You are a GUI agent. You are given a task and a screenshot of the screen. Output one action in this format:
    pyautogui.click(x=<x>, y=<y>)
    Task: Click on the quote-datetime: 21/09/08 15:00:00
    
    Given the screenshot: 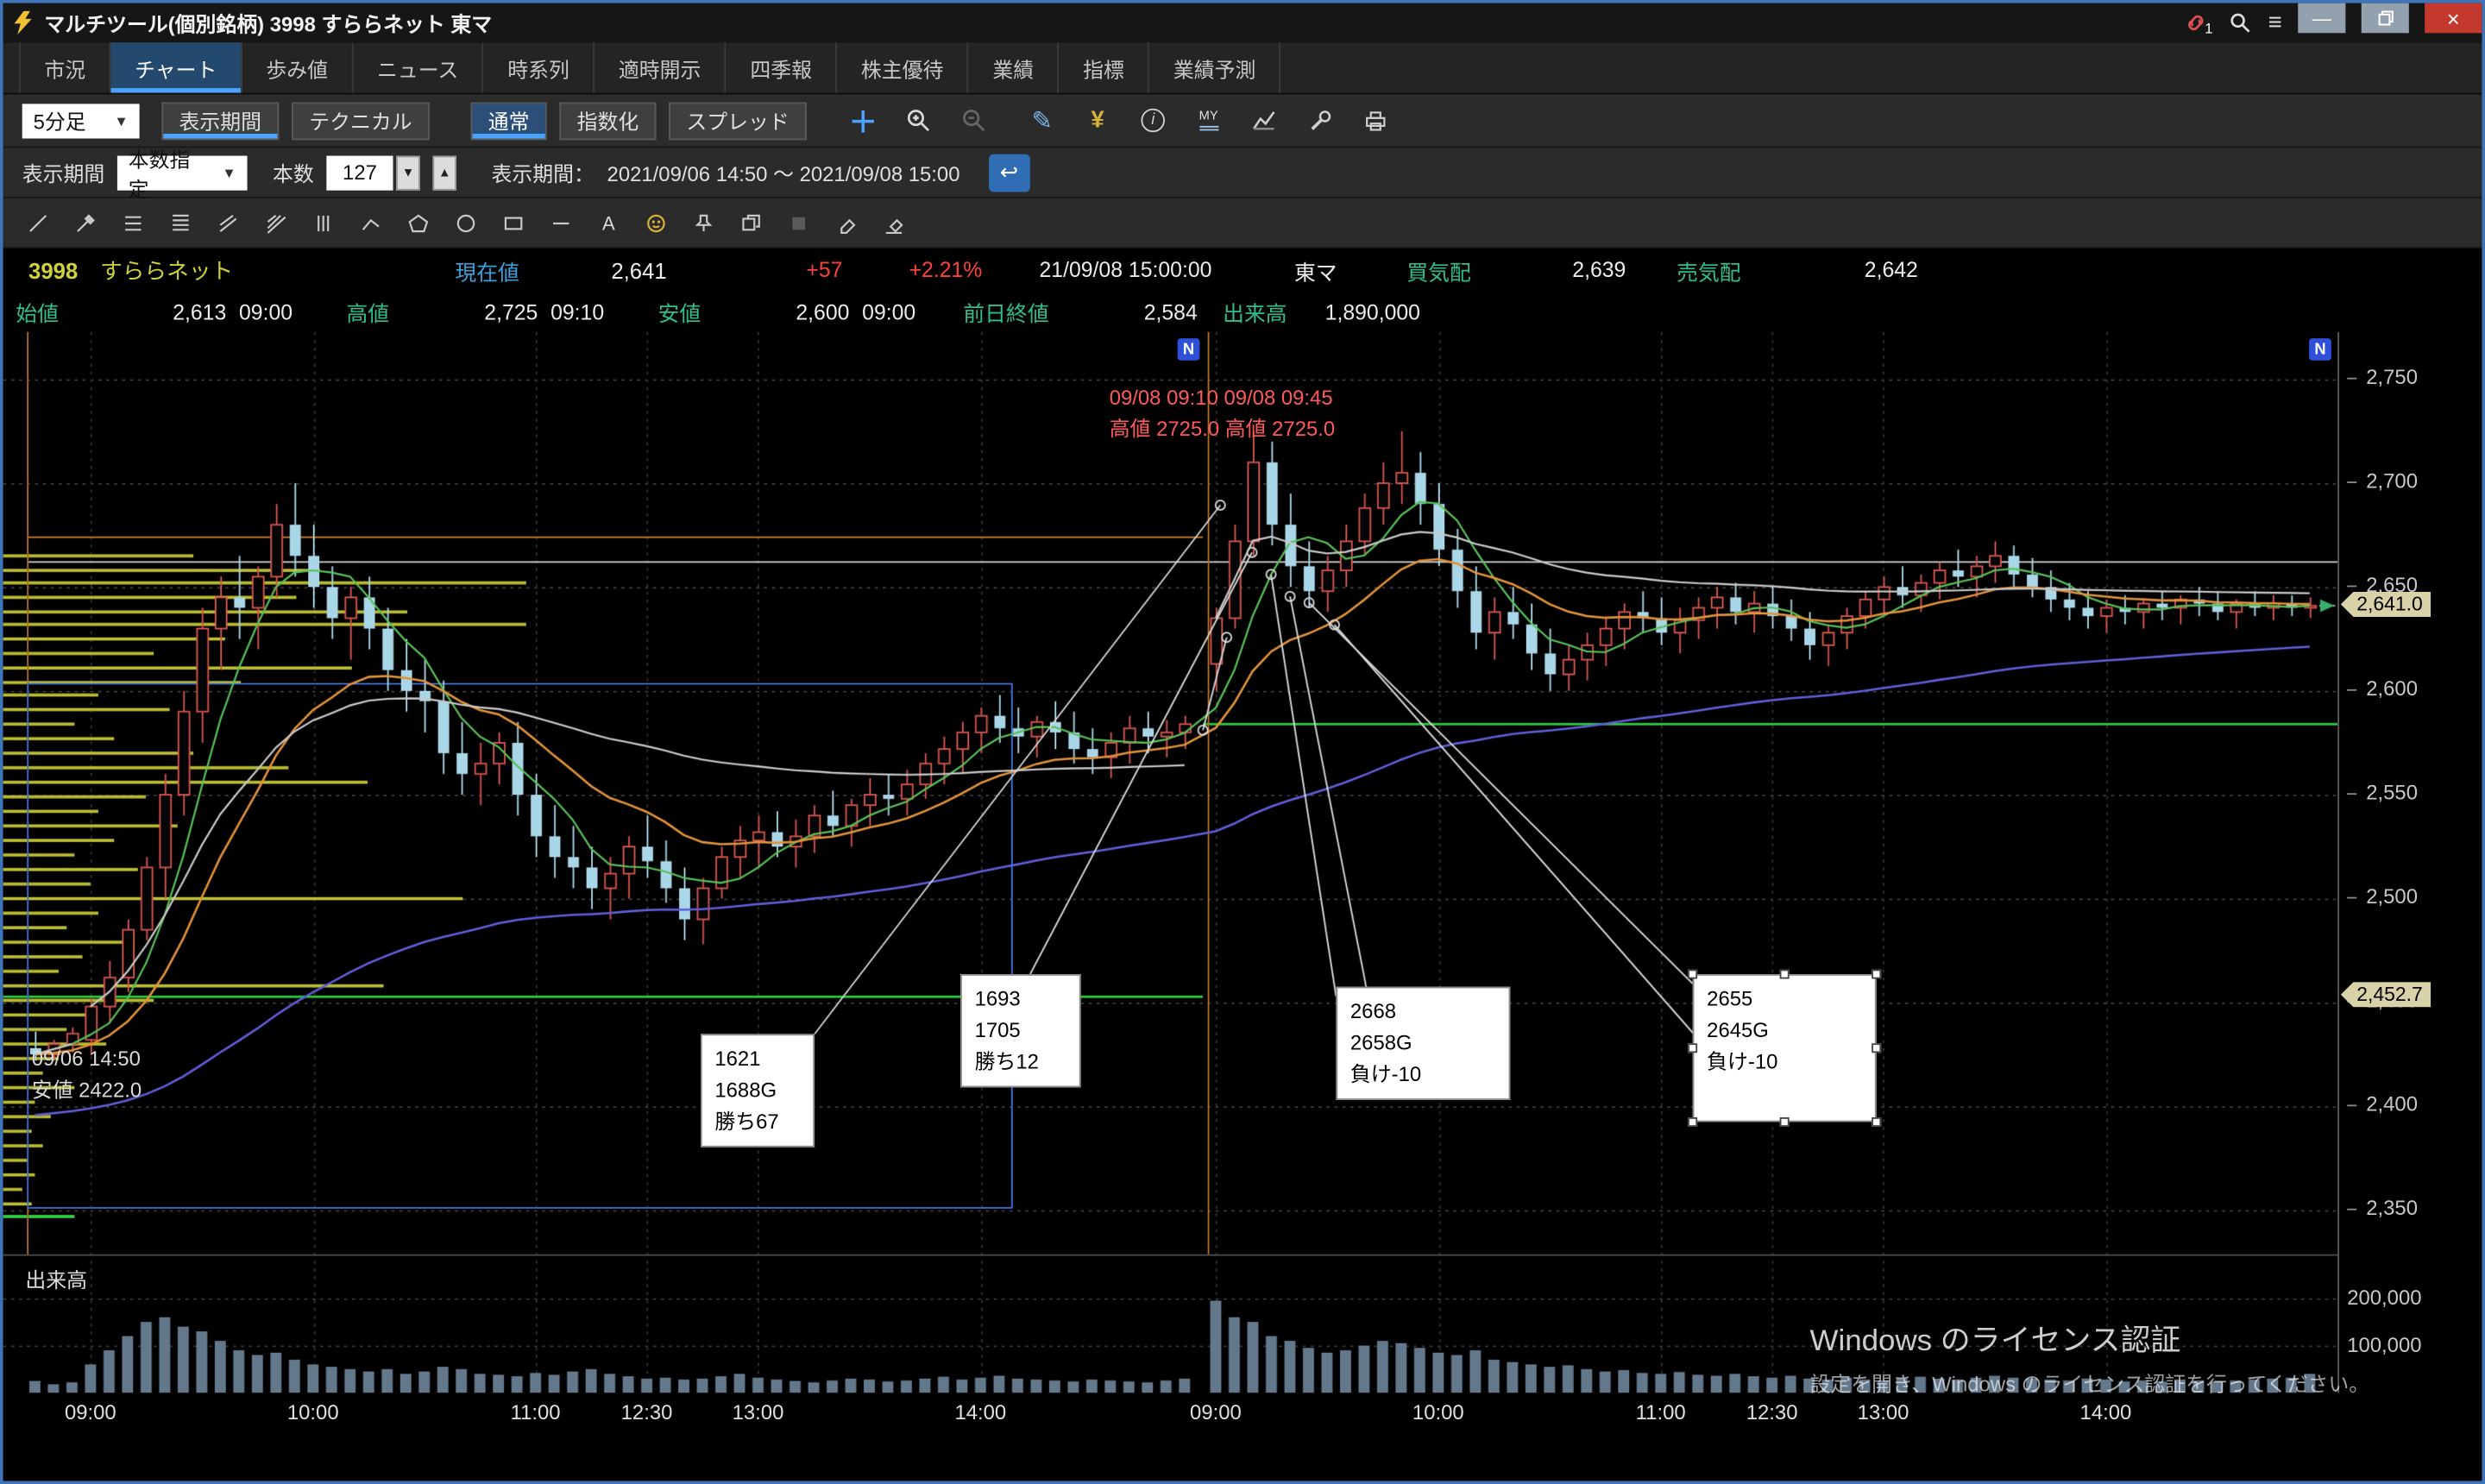 What is the action you would take?
    pyautogui.click(x=1125, y=270)
    